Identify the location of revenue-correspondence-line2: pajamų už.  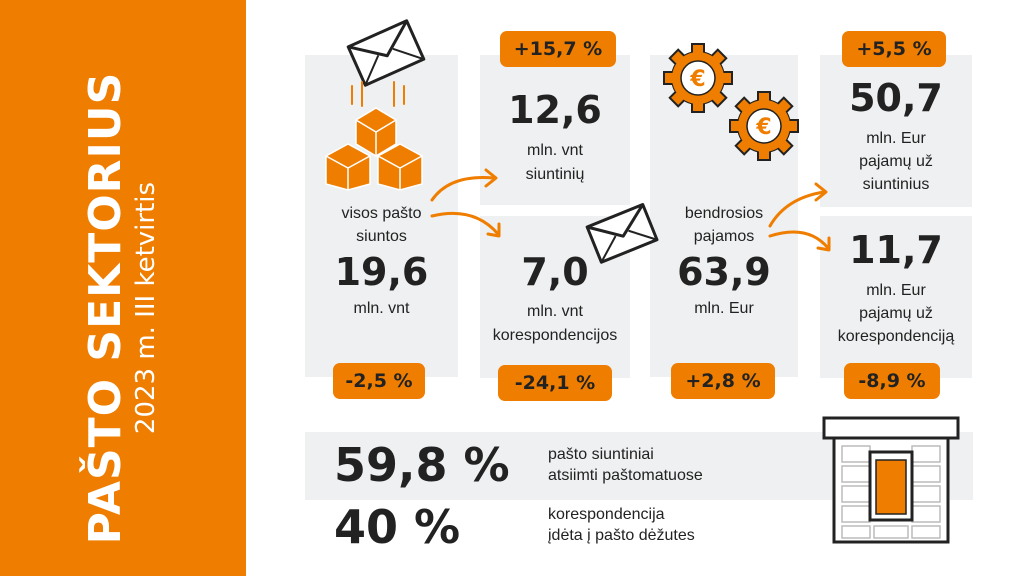
(896, 313).